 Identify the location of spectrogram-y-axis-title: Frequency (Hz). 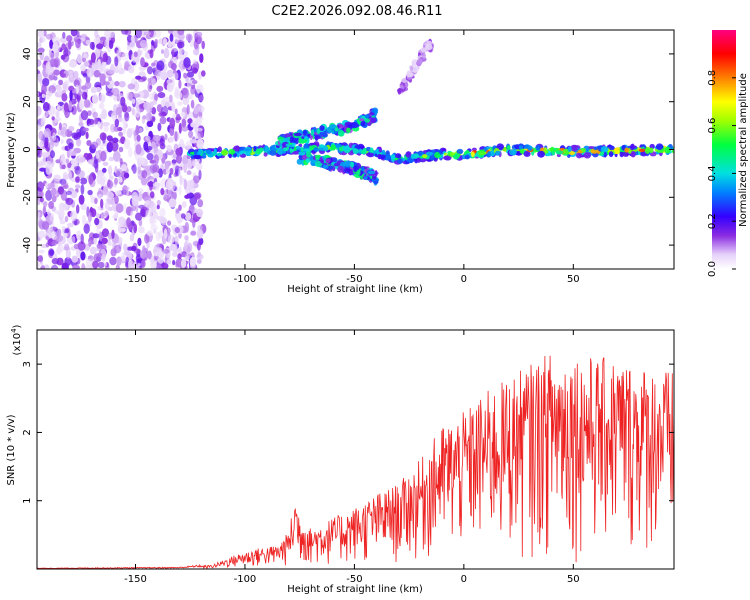
(11, 150).